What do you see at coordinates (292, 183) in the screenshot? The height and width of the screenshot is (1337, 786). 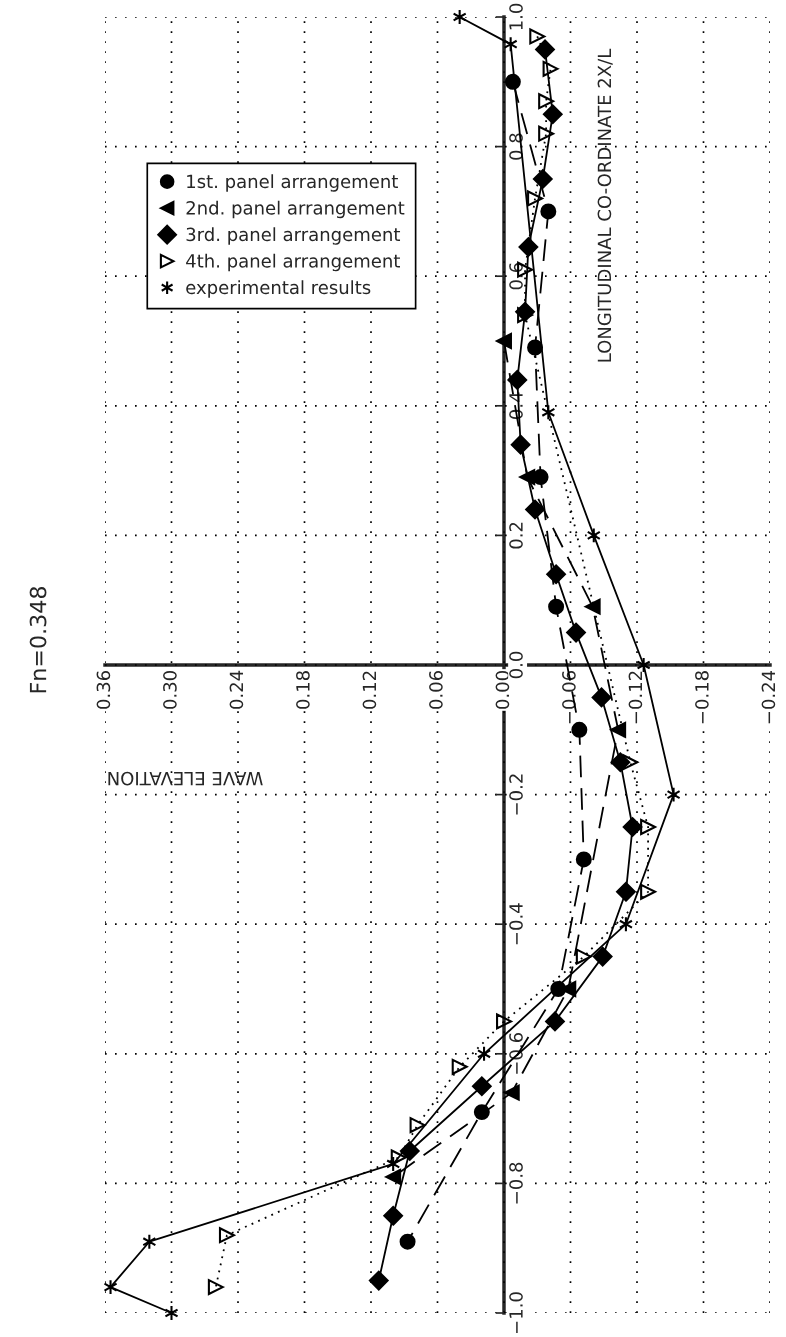 I see `legend-label: 1st. panel arrangement` at bounding box center [292, 183].